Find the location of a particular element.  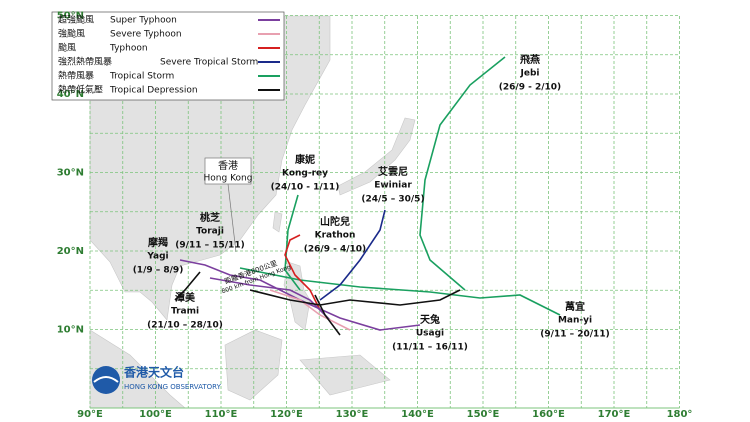

longitude-label: 110°E is located at coordinates (221, 414).